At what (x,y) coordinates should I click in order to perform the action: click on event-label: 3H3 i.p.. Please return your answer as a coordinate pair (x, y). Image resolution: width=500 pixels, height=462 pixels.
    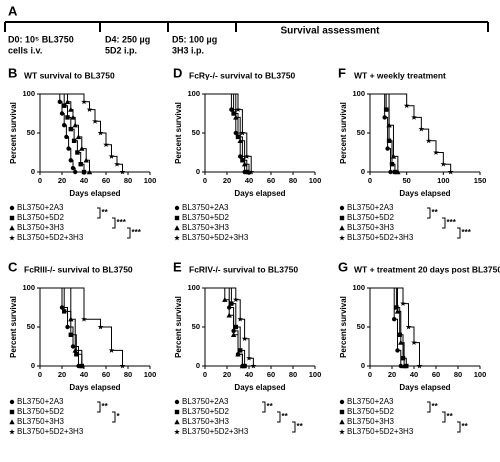
    Looking at the image, I should click on (188, 50).